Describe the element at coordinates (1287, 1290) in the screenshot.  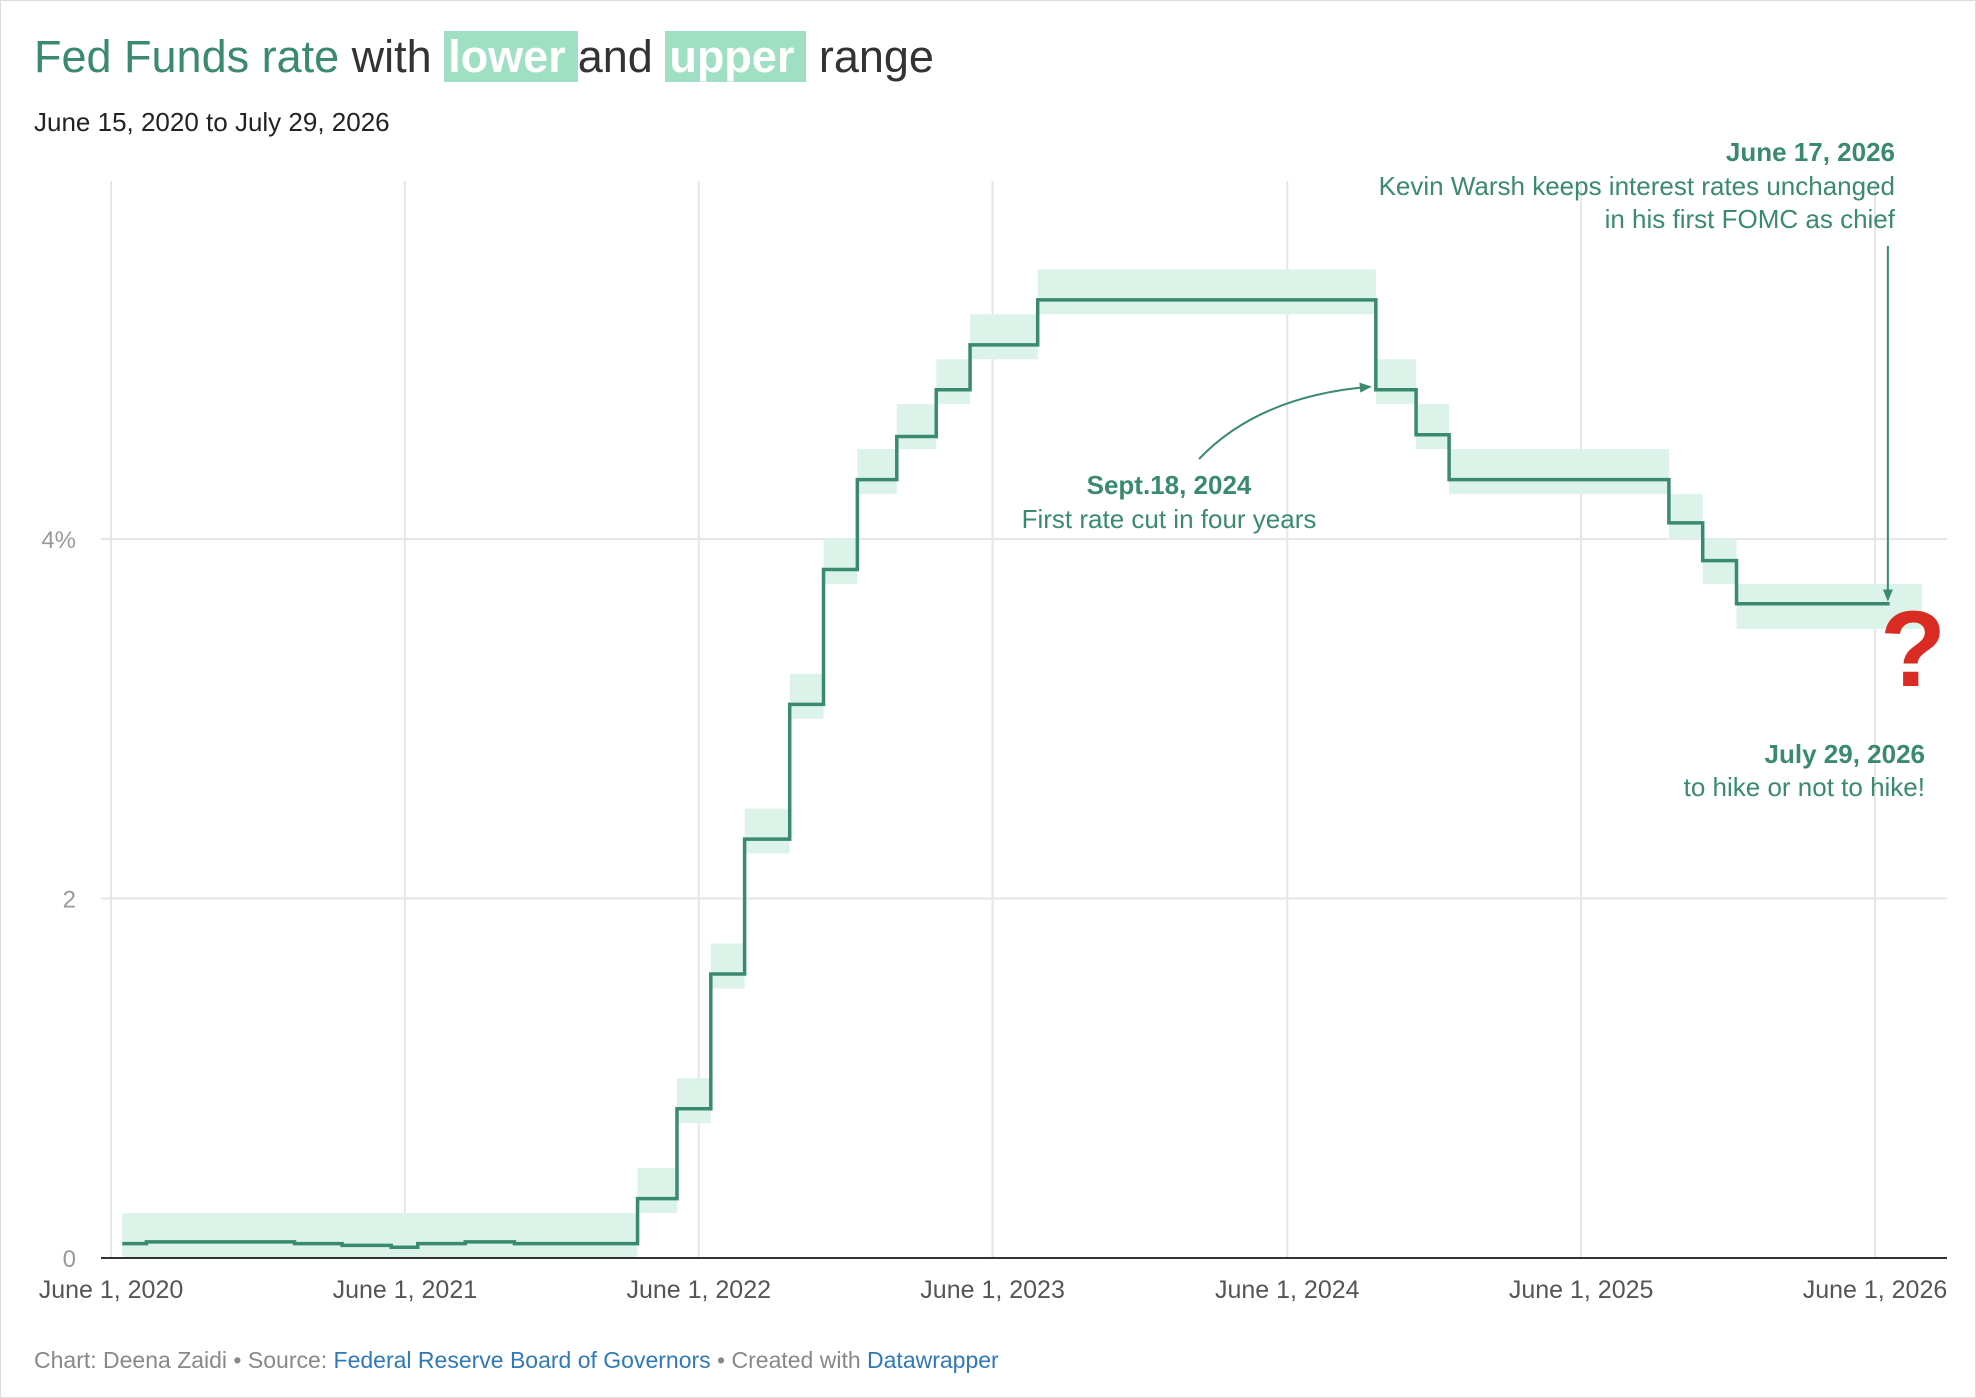
I see `x-tick-label: June 1, 2024` at that location.